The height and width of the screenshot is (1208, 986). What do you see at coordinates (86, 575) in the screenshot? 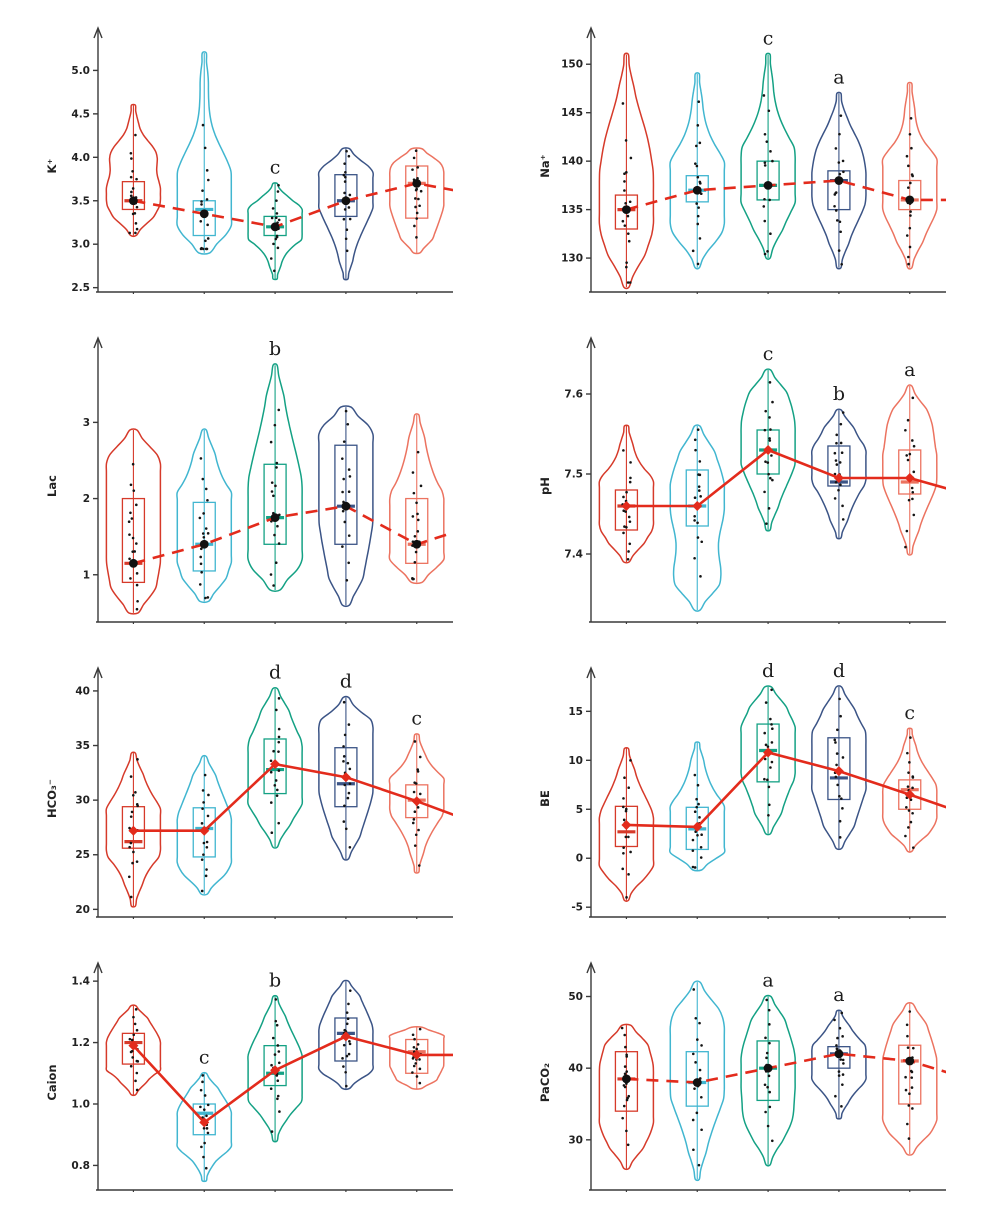
I see `y-tick-label: 1` at bounding box center [86, 575].